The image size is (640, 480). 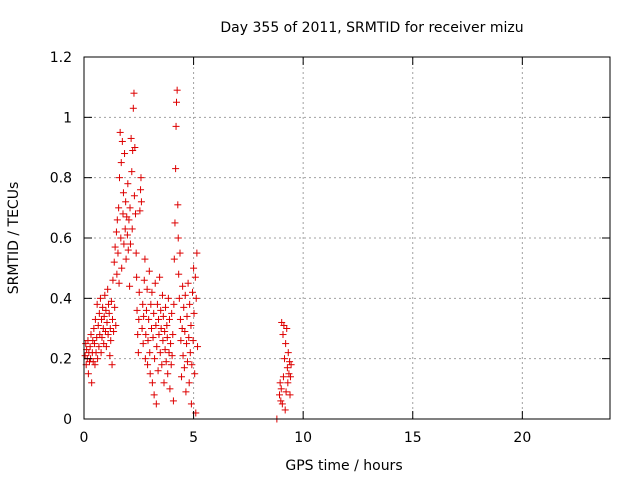 I want to click on x-tick-label: 0, so click(x=84, y=438).